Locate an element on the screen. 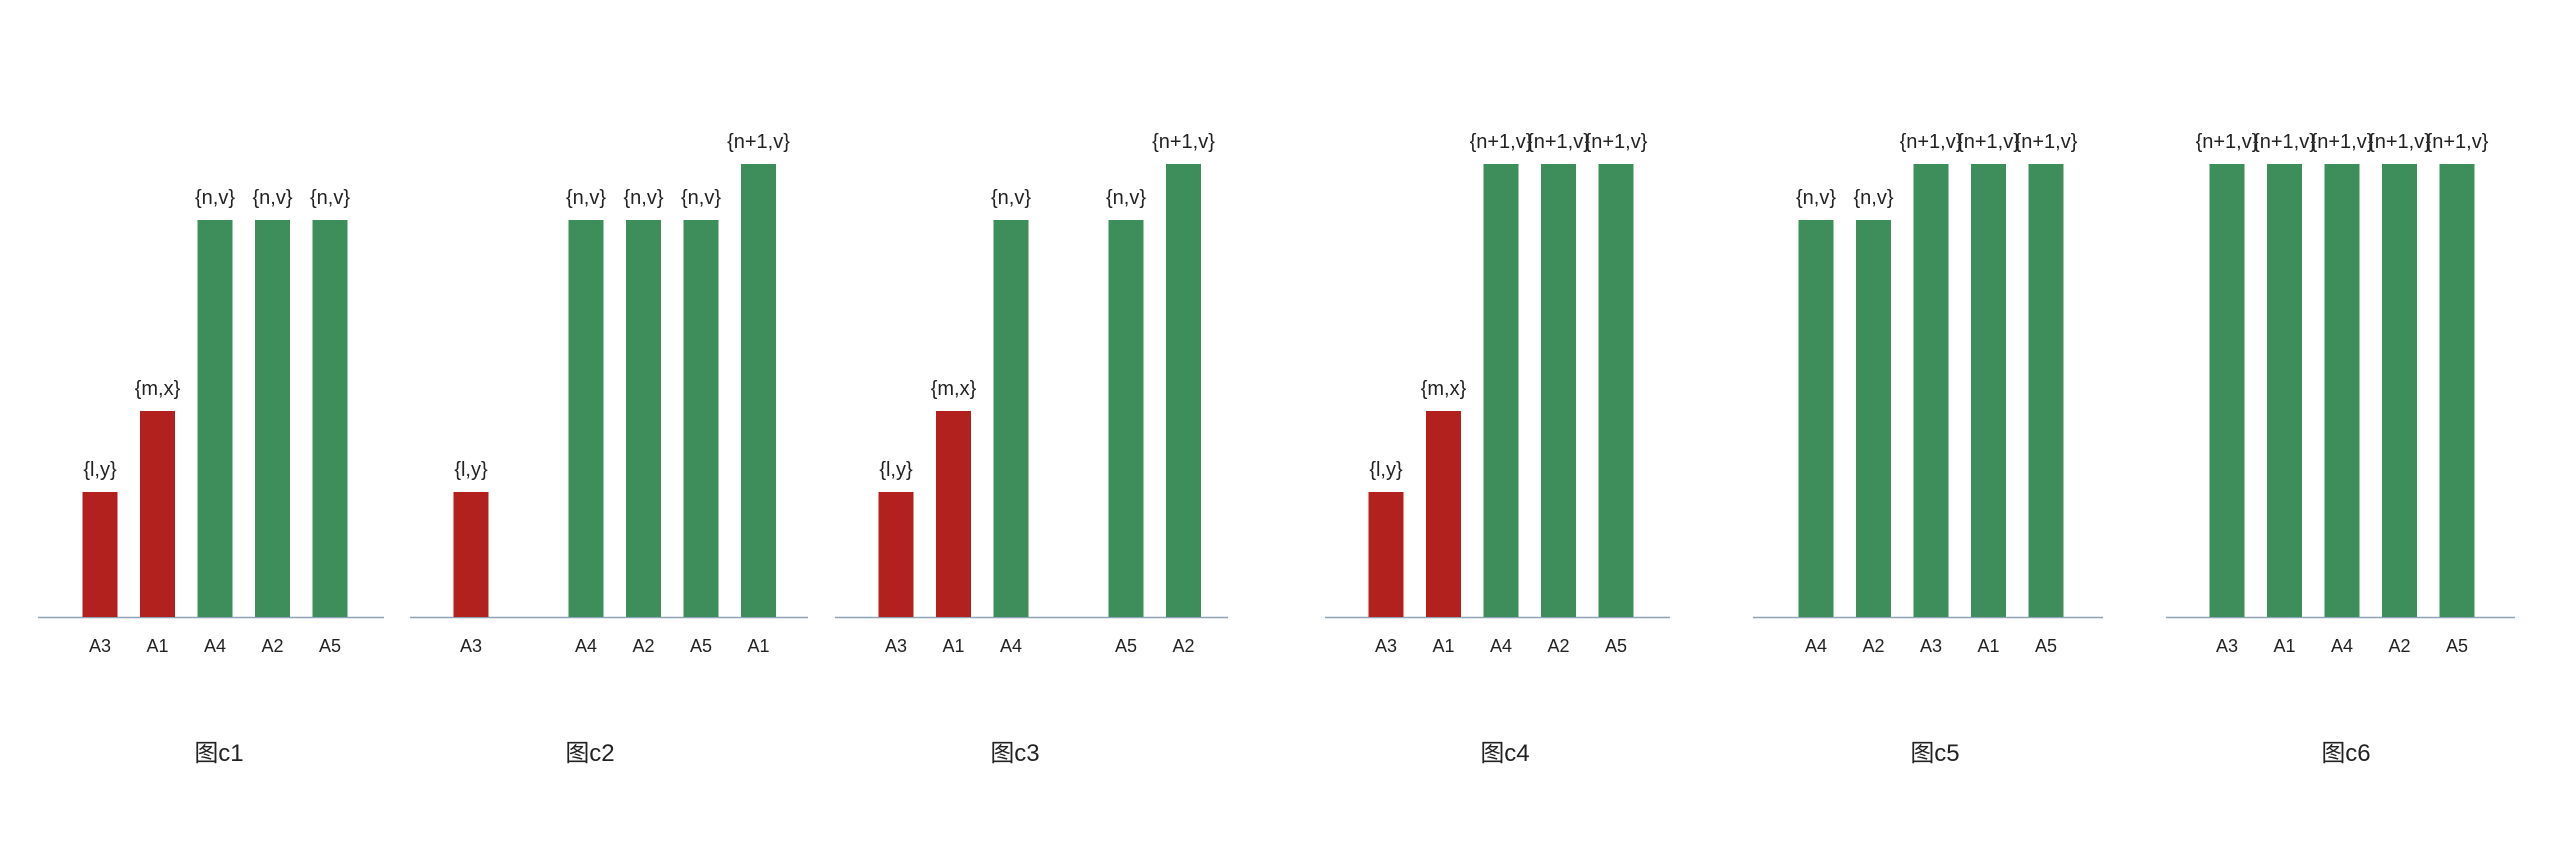 The width and height of the screenshot is (2551, 863). panel-caption: 图c6 is located at coordinates (2345, 753).